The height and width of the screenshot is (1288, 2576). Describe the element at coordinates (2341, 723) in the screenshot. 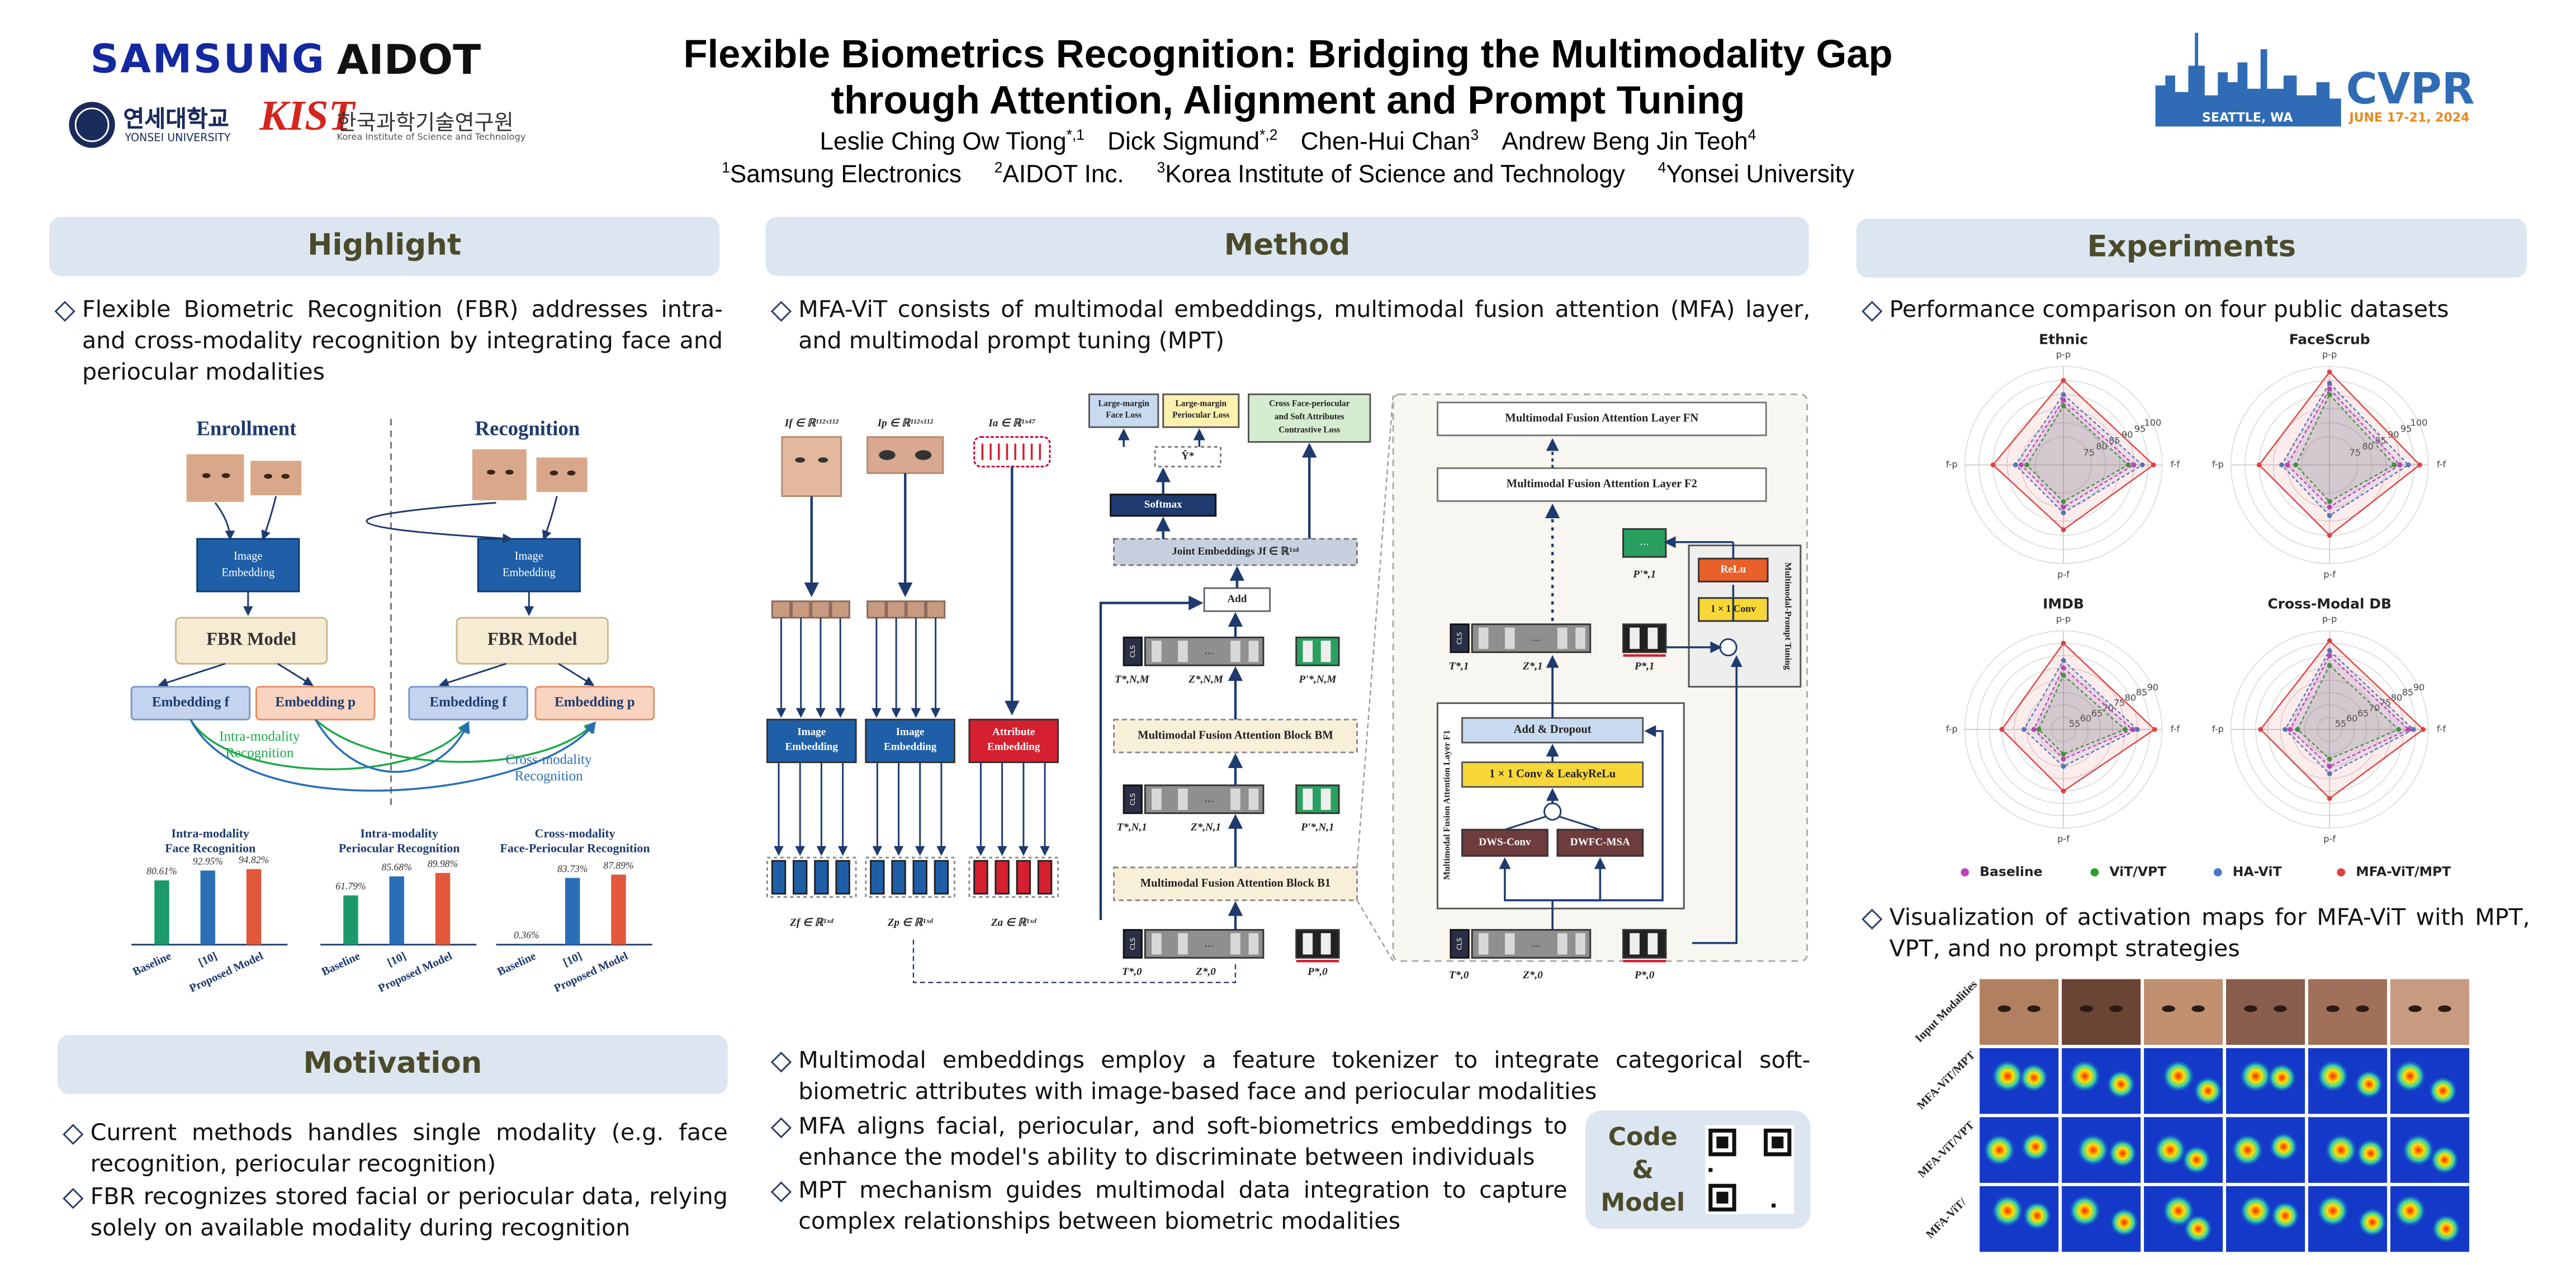

I see `tick-label: 55` at that location.